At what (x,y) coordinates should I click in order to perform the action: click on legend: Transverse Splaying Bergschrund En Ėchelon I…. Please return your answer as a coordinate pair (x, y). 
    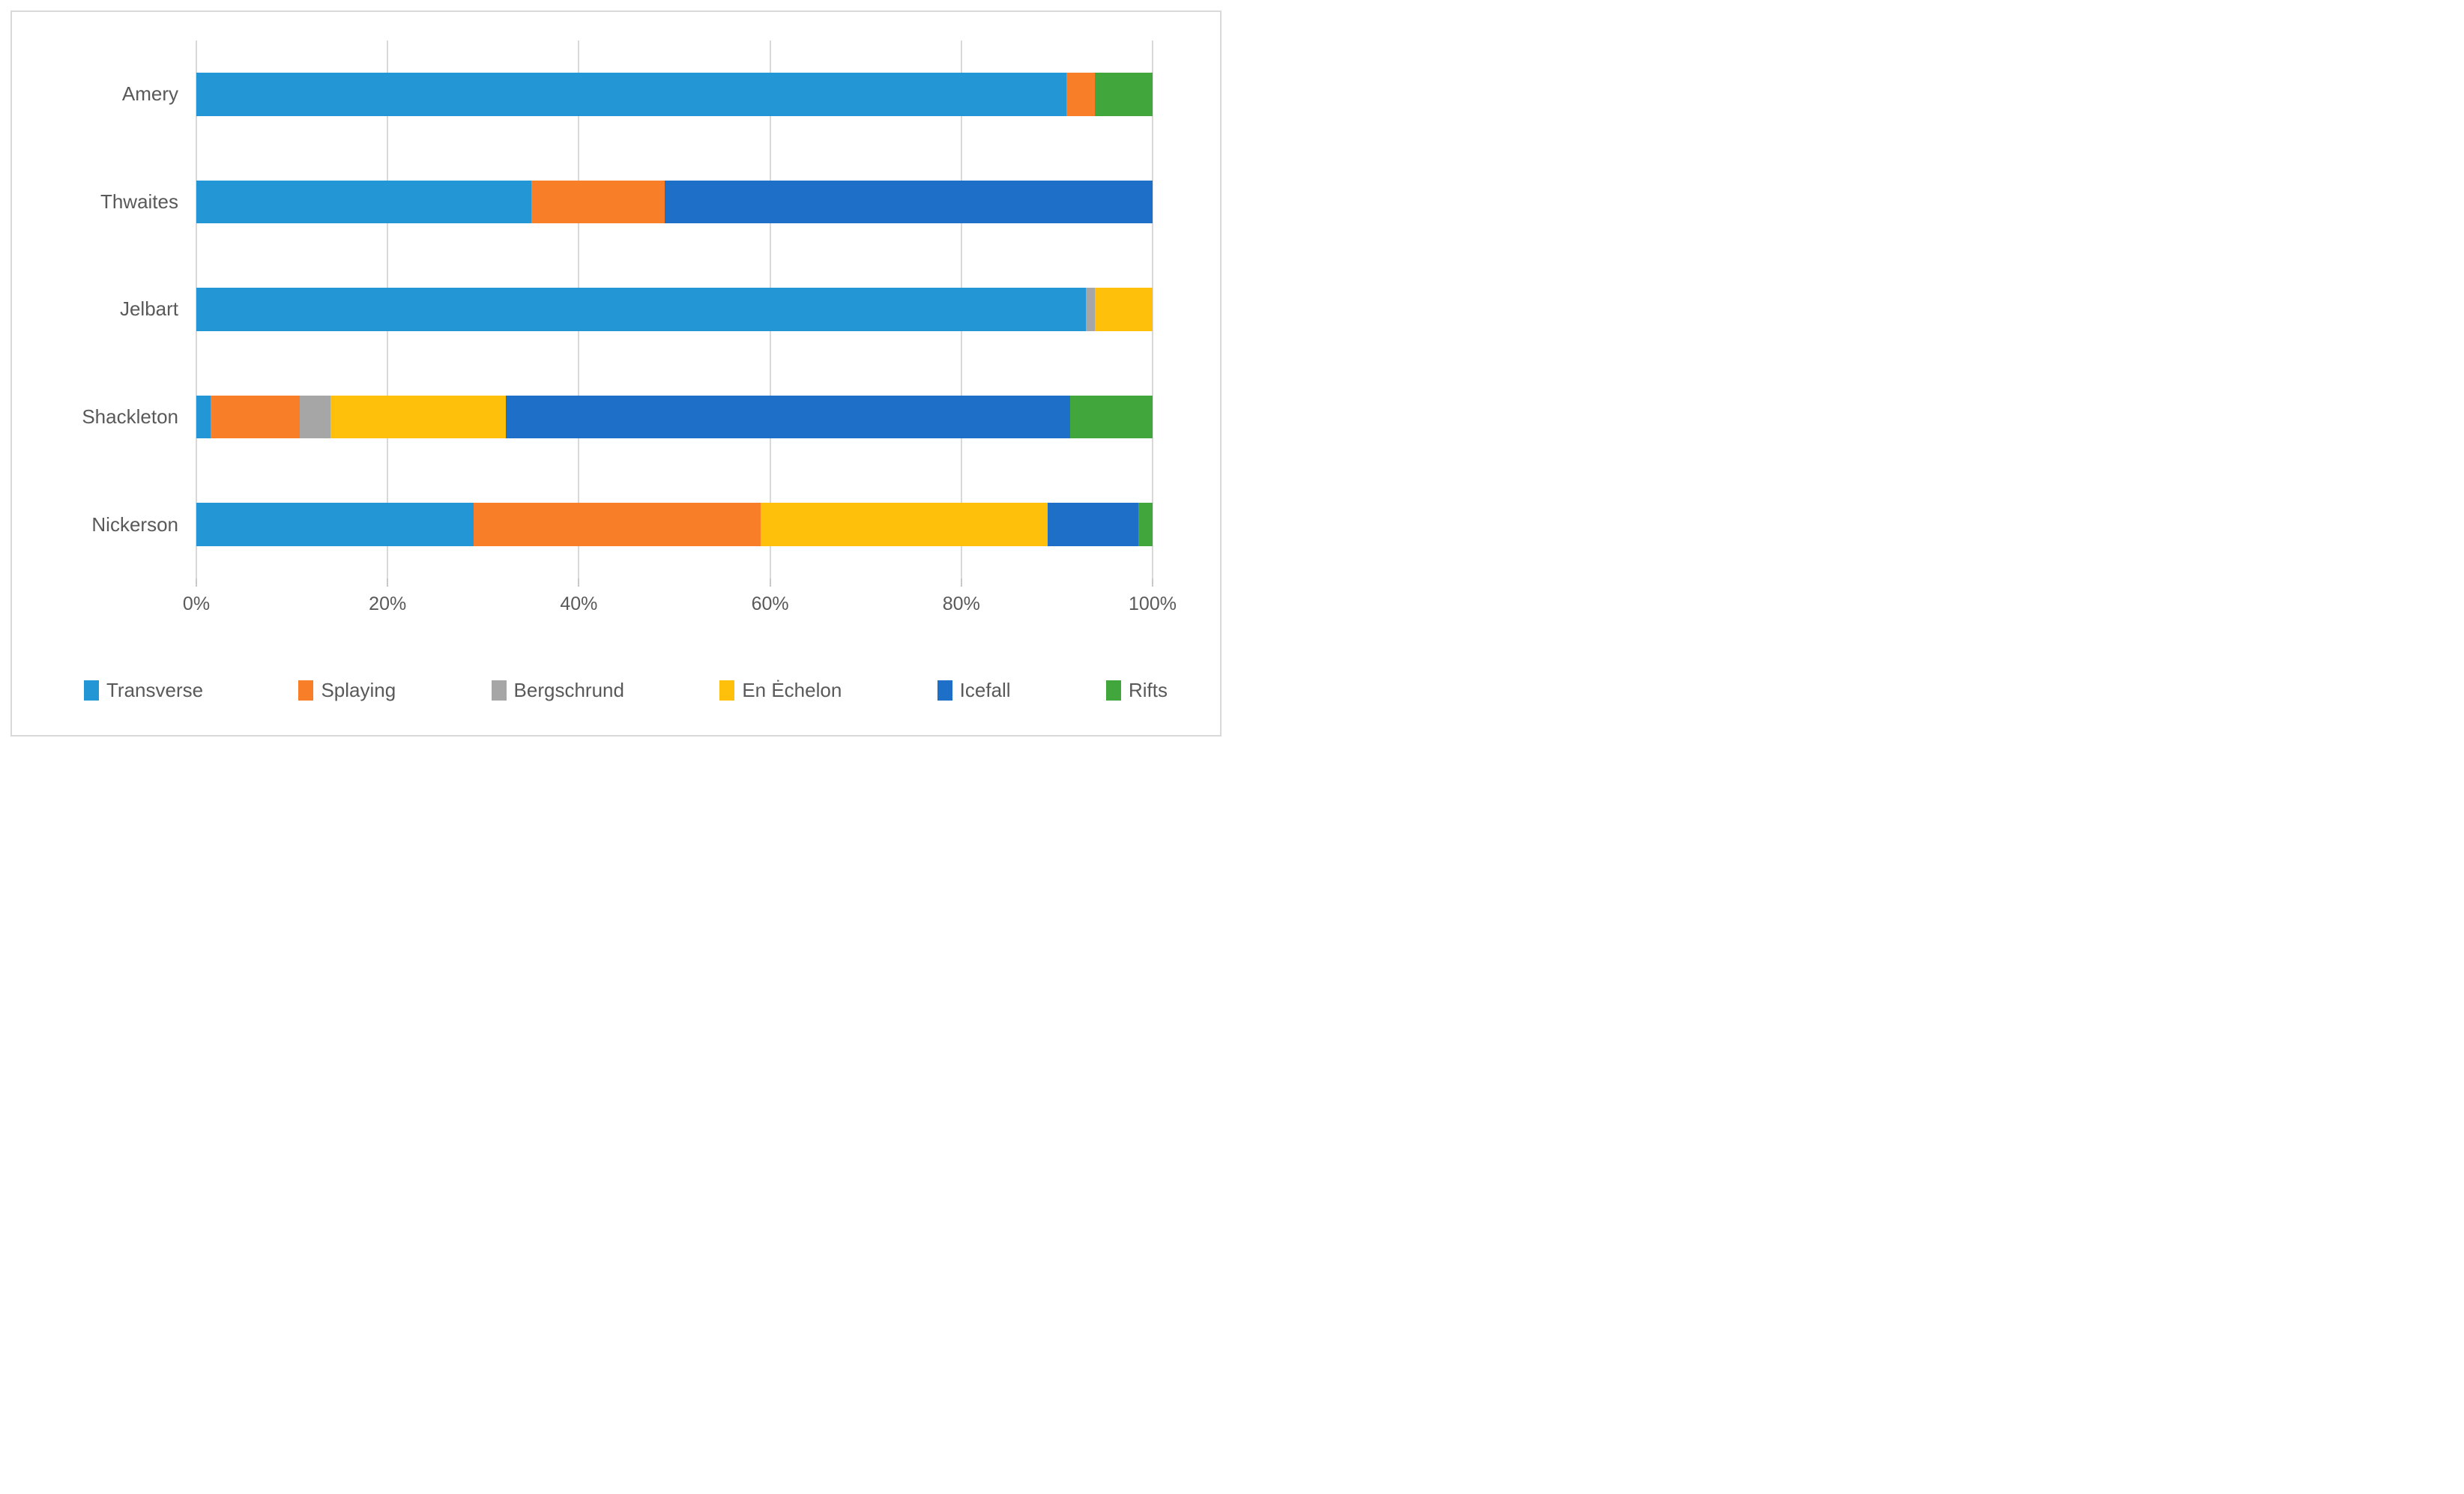
    Looking at the image, I should click on (626, 690).